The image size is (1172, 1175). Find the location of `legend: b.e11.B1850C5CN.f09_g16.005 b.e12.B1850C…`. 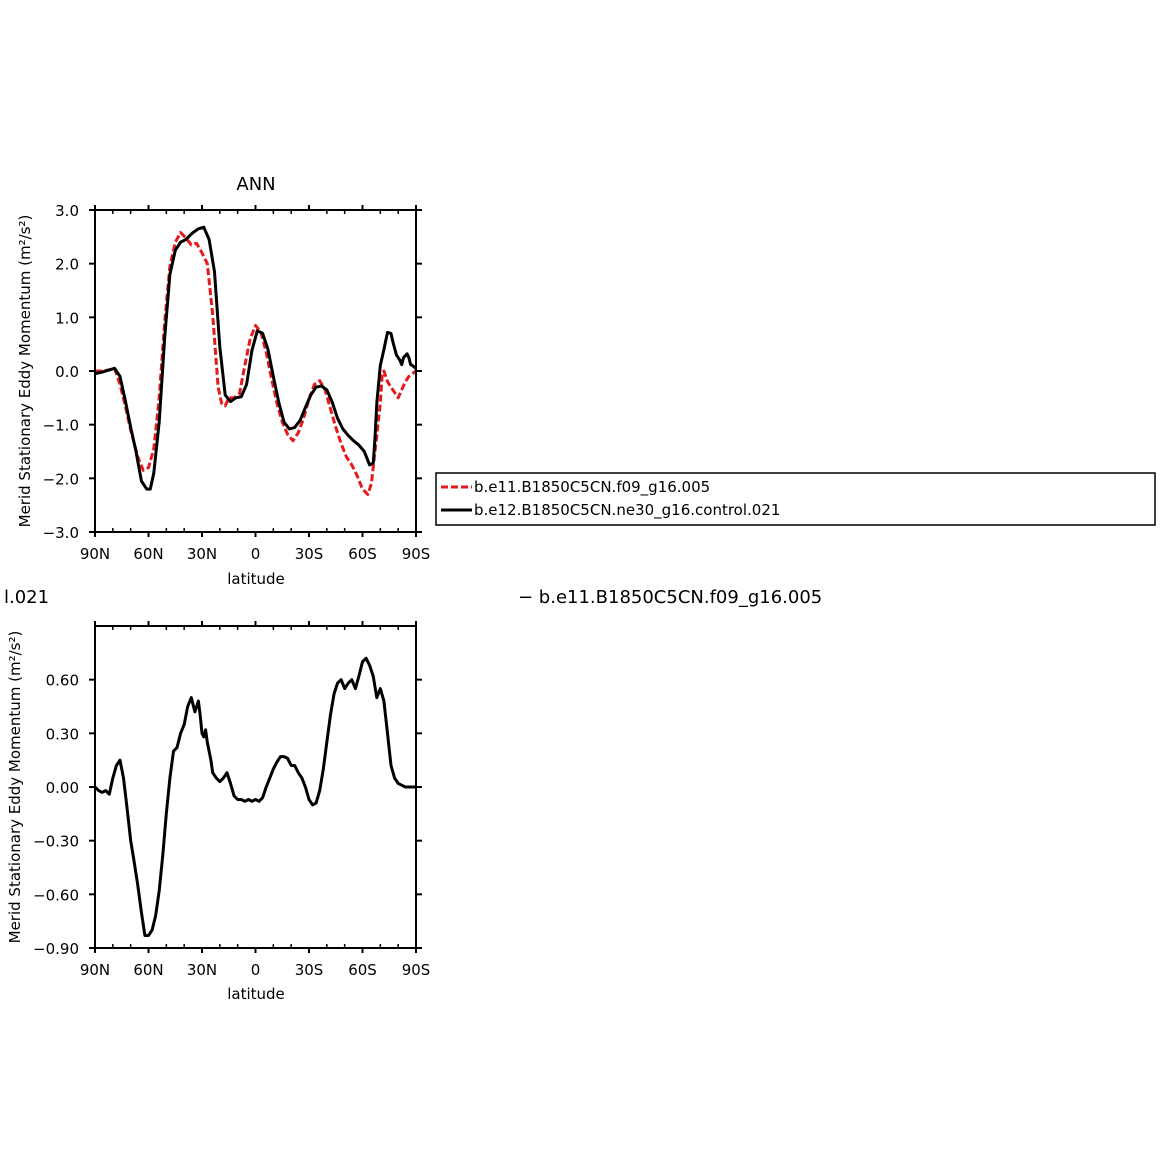

legend: b.e11.B1850C5CN.f09_g16.005 b.e12.B1850C… is located at coordinates (795, 499).